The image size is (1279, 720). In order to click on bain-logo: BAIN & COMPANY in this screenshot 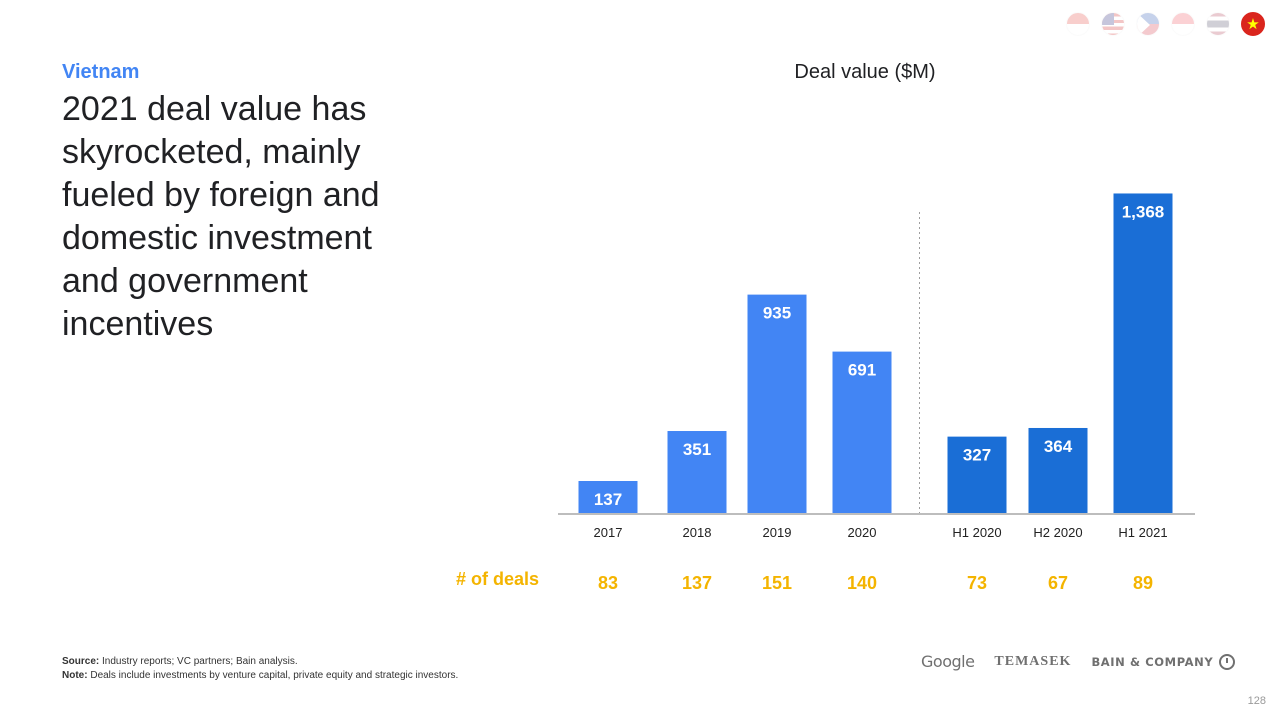, I will do `click(1163, 661)`.